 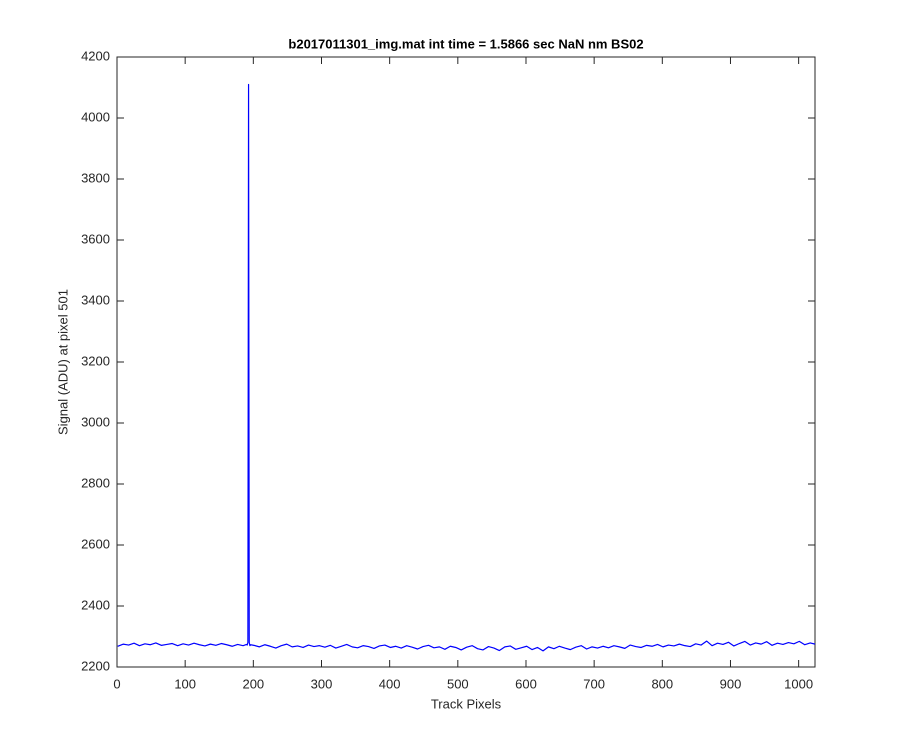 What do you see at coordinates (95, 238) in the screenshot?
I see `y-tick-label: 3600` at bounding box center [95, 238].